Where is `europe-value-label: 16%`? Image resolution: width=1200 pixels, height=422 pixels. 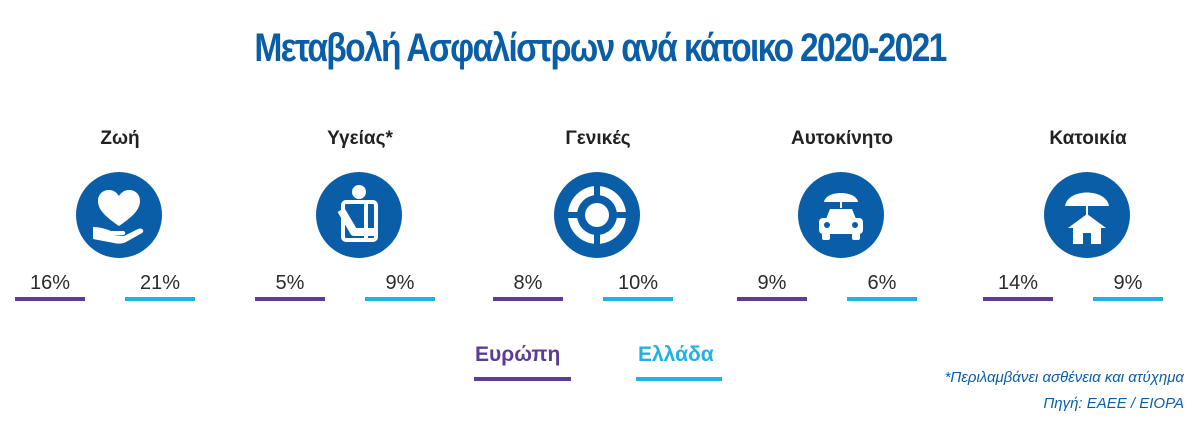 europe-value-label: 16% is located at coordinates (50, 283).